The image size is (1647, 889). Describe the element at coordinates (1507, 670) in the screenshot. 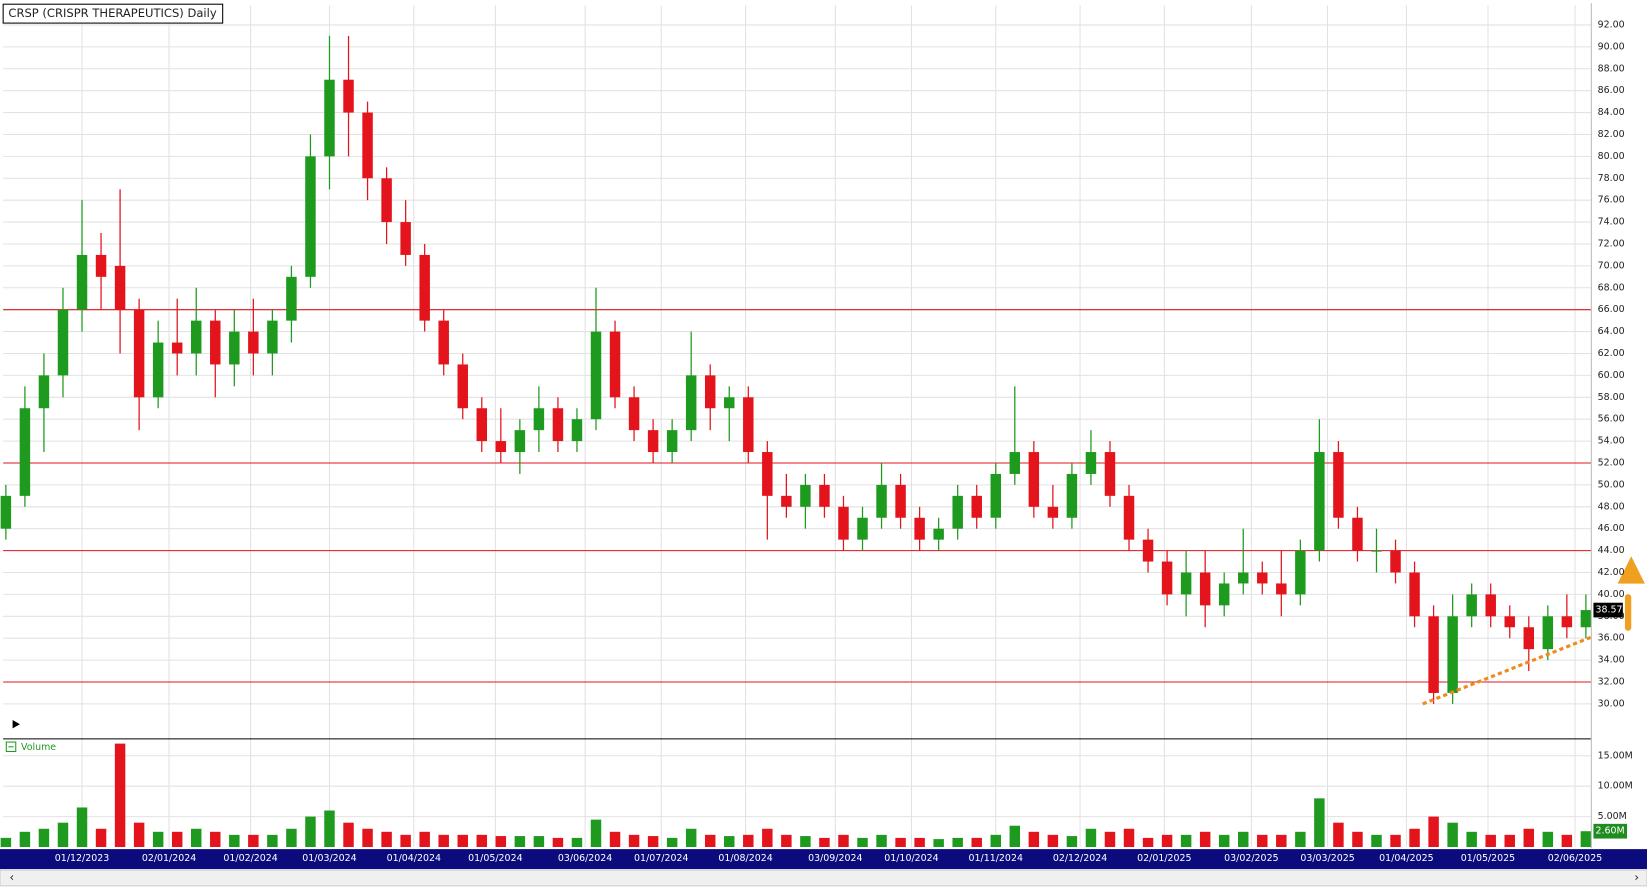

I see `trend-line` at that location.